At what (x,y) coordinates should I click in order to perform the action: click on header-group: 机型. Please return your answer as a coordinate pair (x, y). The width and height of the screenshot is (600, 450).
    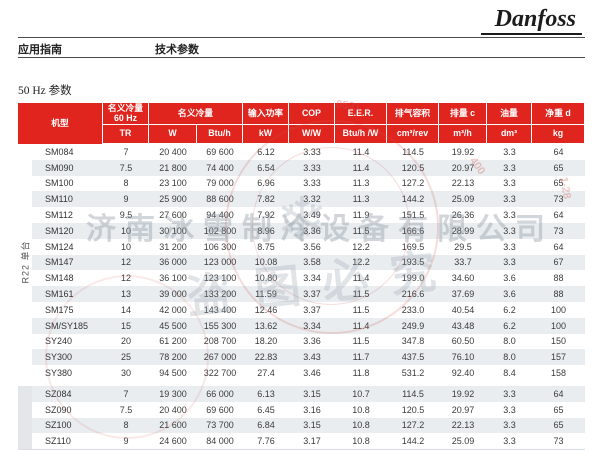
    Looking at the image, I should click on (60, 123).